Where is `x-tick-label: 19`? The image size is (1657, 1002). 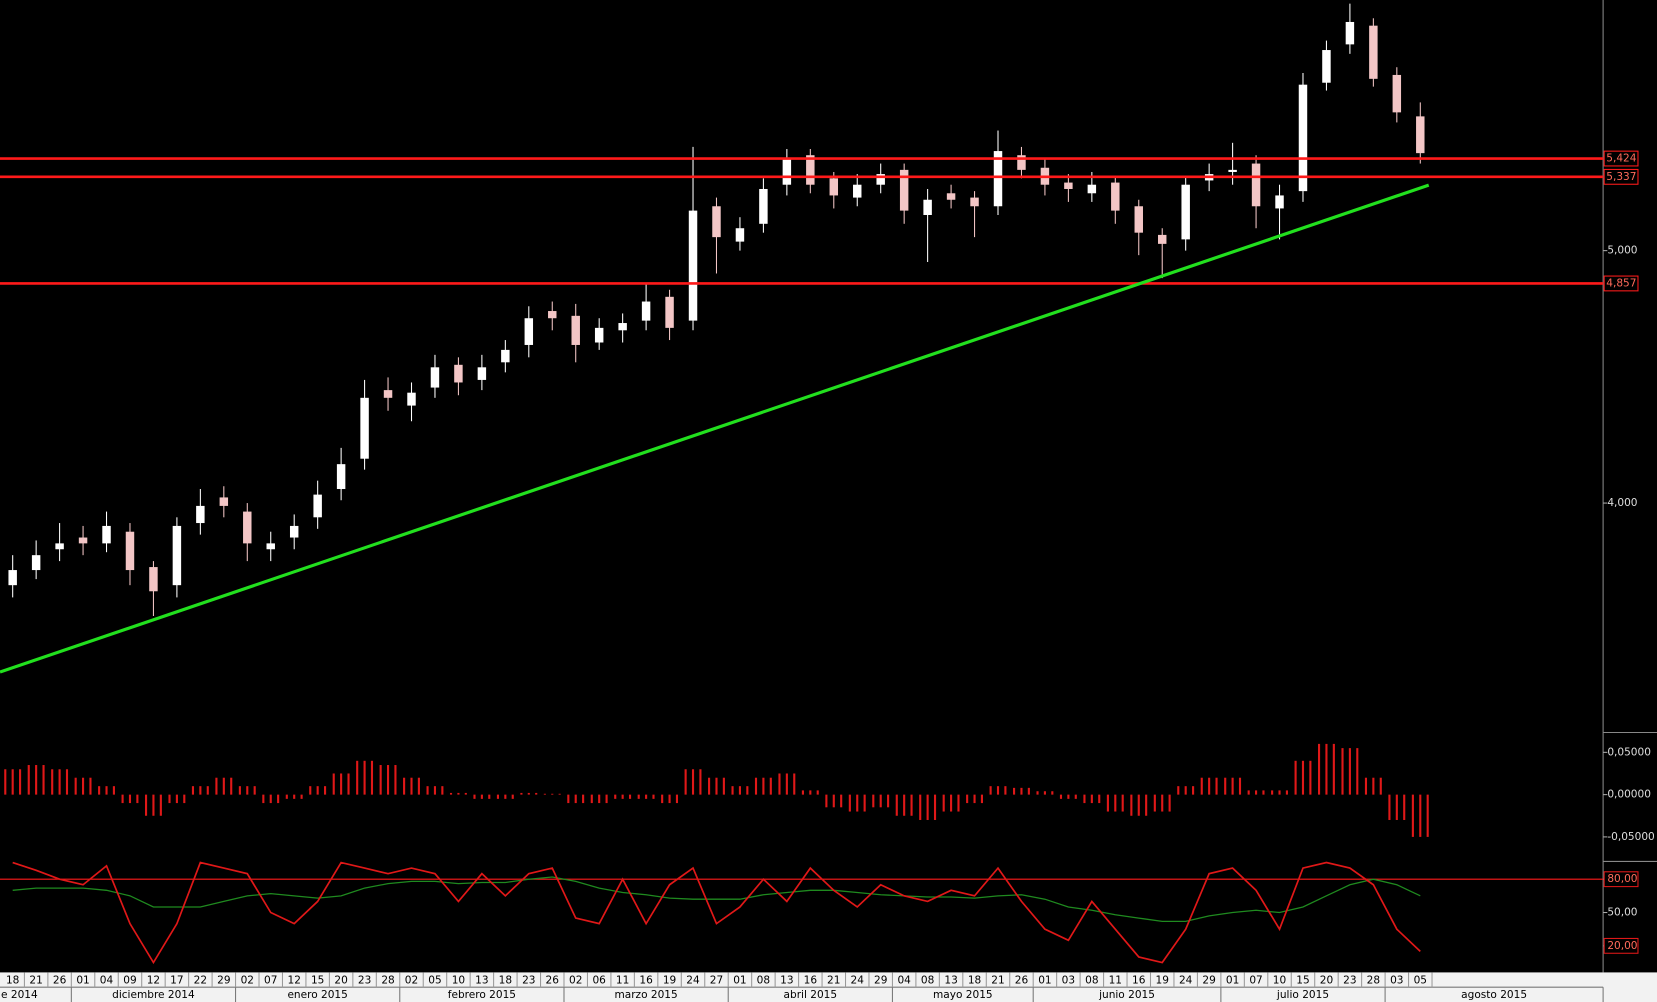 x-tick-label: 19 is located at coordinates (1162, 980).